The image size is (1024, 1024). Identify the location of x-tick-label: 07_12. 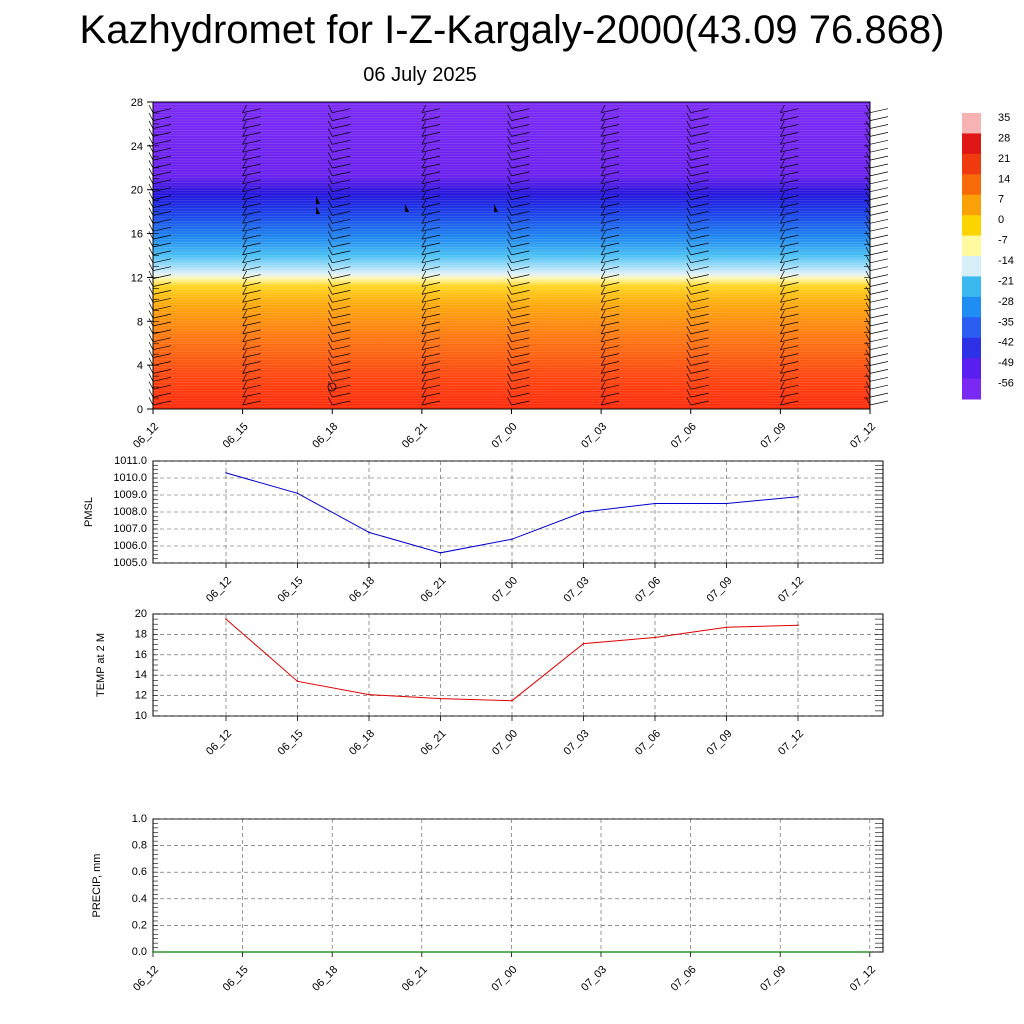
(791, 743).